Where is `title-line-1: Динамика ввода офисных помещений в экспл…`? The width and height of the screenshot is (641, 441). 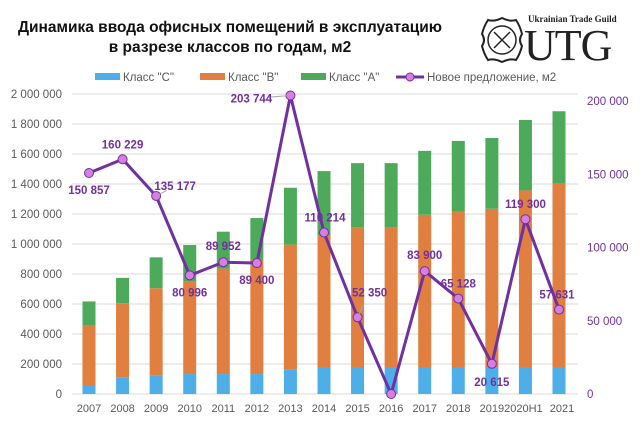 title-line-1: Динамика ввода офисных помещений в экспл… is located at coordinates (230, 27).